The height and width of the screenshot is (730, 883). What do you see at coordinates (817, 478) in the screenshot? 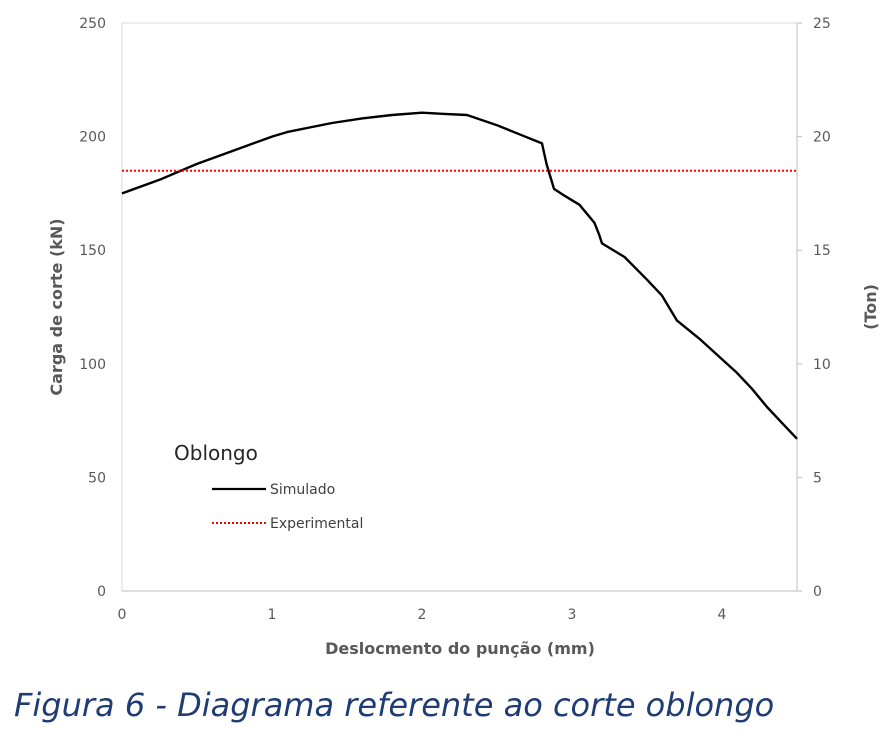
I see `y2-tick-label: 5` at bounding box center [817, 478].